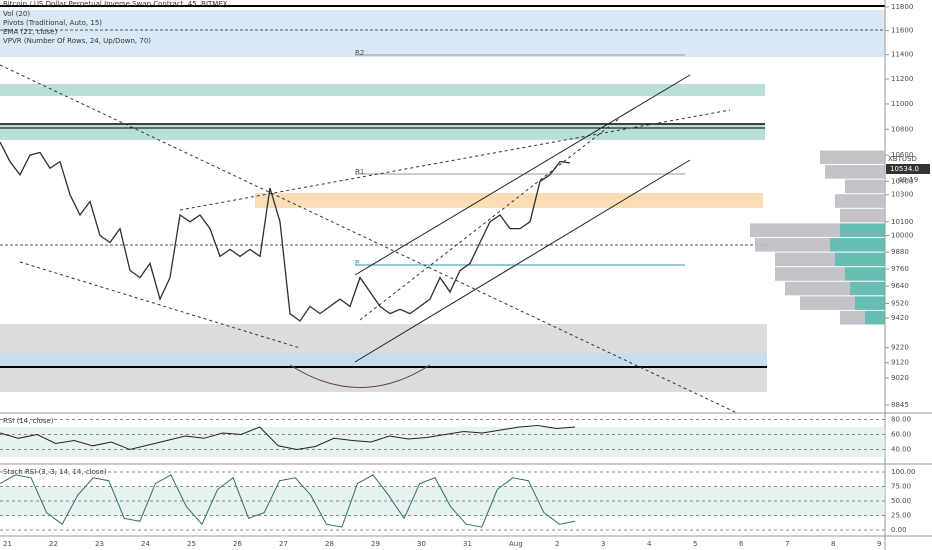  What do you see at coordinates (900, 363) in the screenshot?
I see `y-tick-label: 9120` at bounding box center [900, 363].